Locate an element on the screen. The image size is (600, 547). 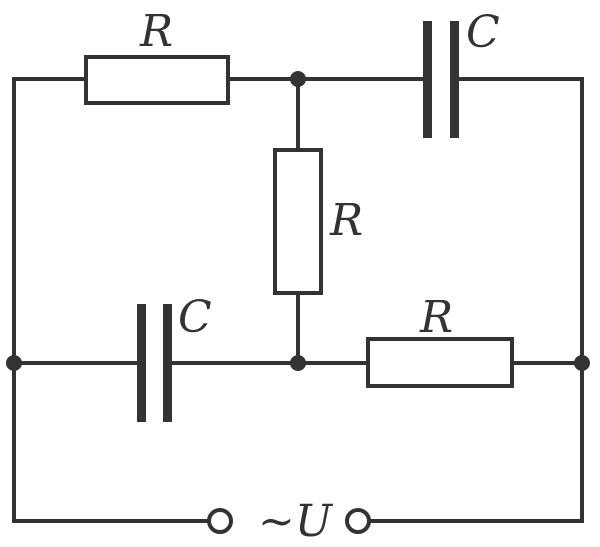
junction-node-left is located at coordinates (14, 363).